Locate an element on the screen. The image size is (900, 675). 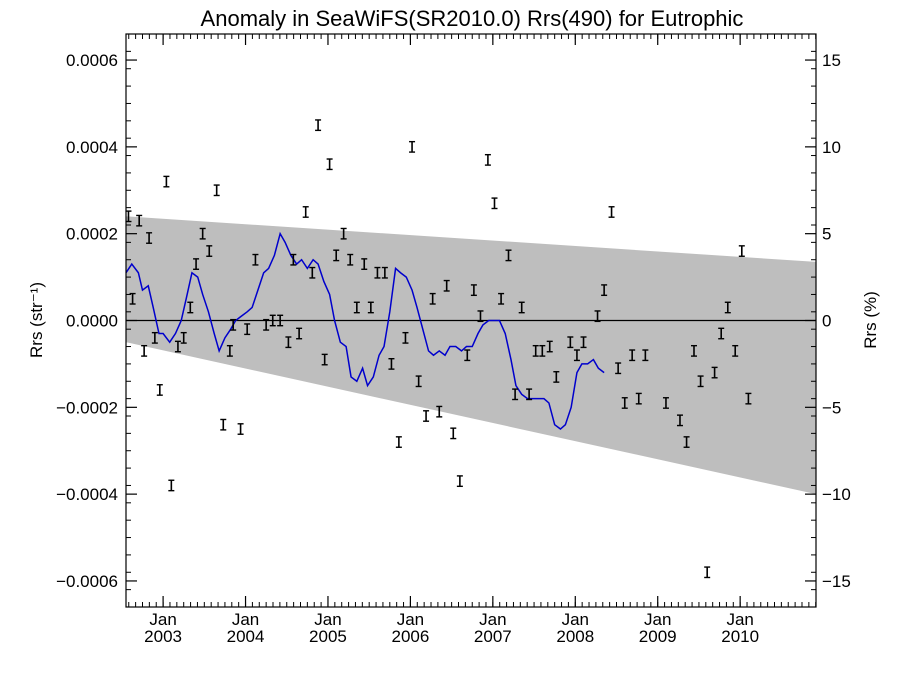
y-axis-label-right: Rrs (%) is located at coordinates (870, 320).